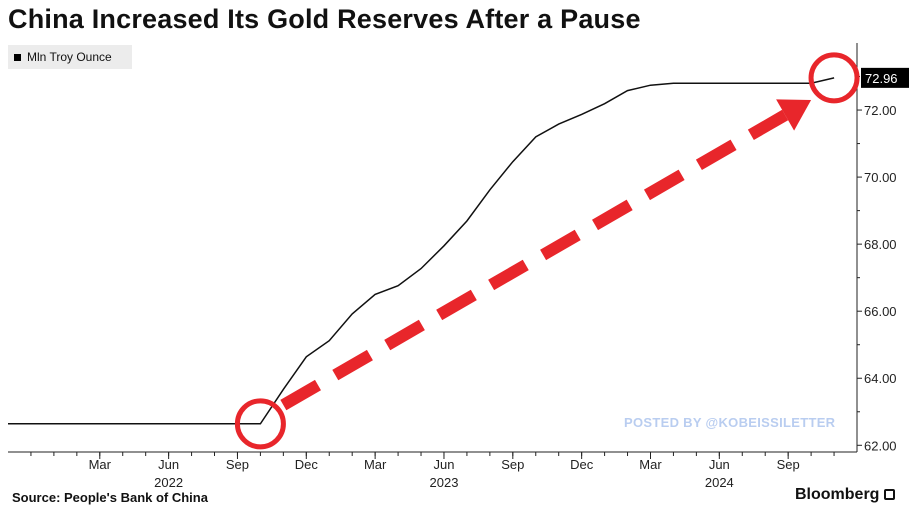 This screenshot has height=512, width=923. I want to click on y-tick-label: 64.00, so click(880, 378).